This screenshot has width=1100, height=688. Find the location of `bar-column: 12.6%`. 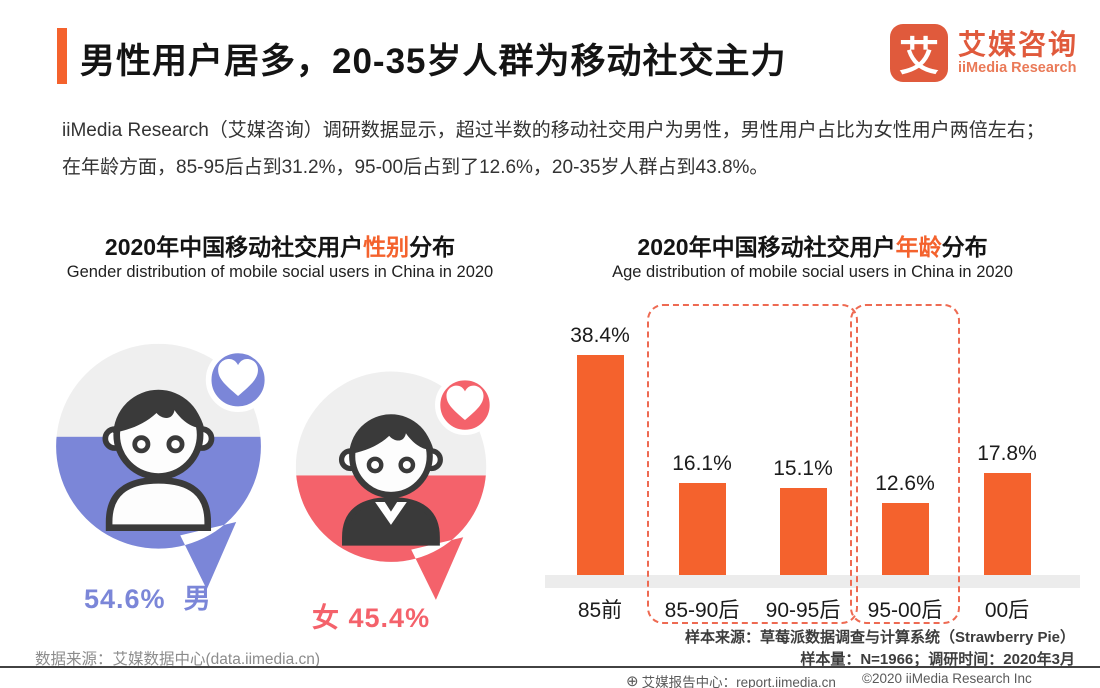

bar-column: 12.6% is located at coordinates (905, 523).